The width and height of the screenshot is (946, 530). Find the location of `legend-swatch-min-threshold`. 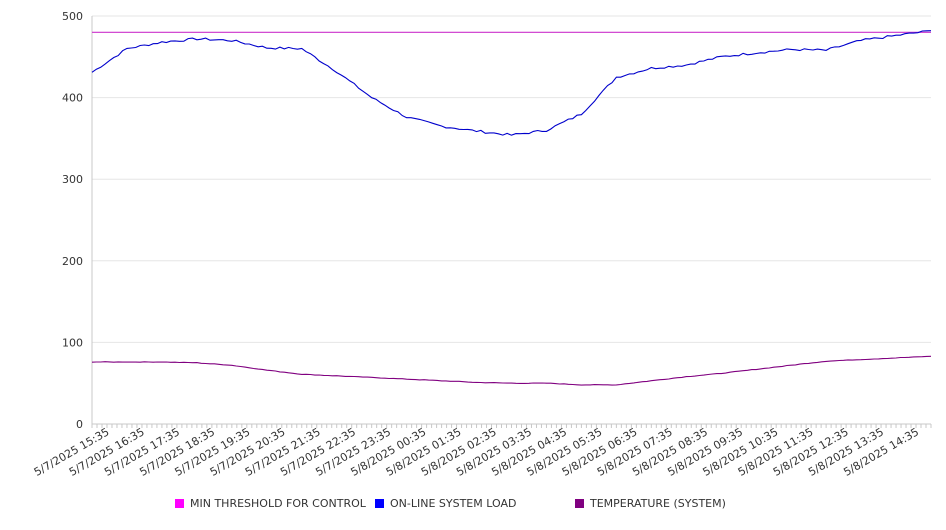

legend-swatch-min-threshold is located at coordinates (179, 503).